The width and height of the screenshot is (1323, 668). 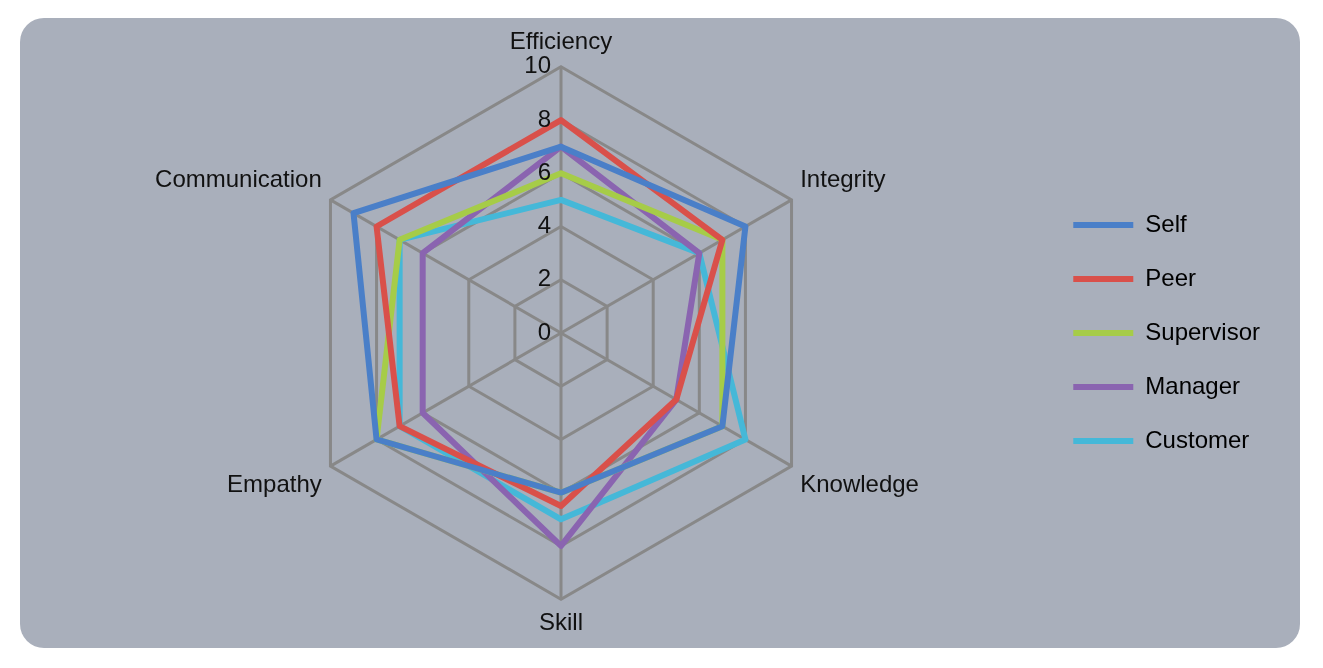 I want to click on y-tick-label: 8, so click(x=544, y=118).